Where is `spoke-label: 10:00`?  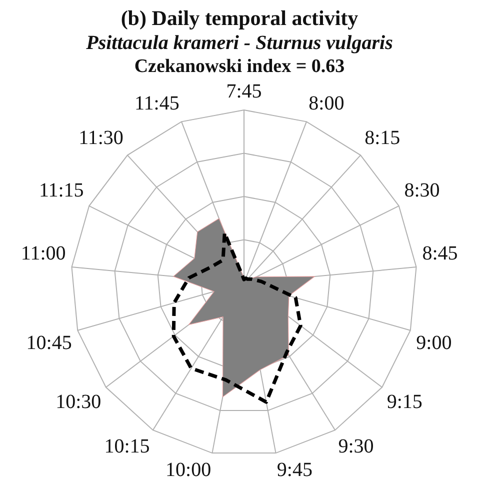 spoke-label: 10:00 is located at coordinates (189, 470).